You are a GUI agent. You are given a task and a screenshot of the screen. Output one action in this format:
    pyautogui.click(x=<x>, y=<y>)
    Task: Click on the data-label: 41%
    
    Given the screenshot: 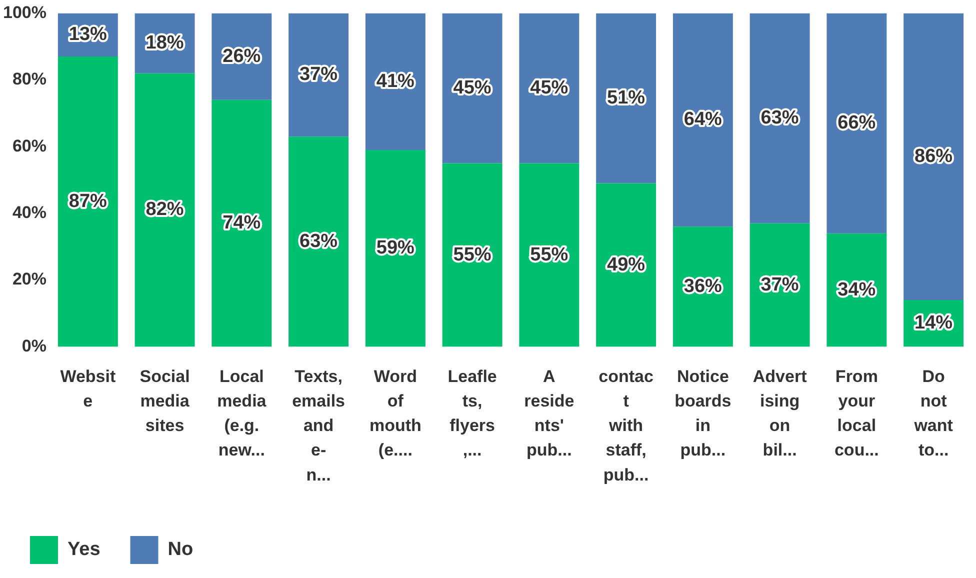 What is the action you would take?
    pyautogui.click(x=395, y=81)
    